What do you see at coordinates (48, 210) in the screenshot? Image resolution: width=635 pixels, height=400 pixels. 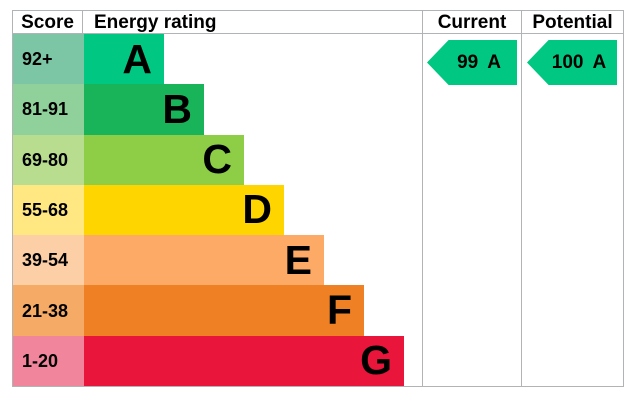 I see `band-score-range: 55-68` at bounding box center [48, 210].